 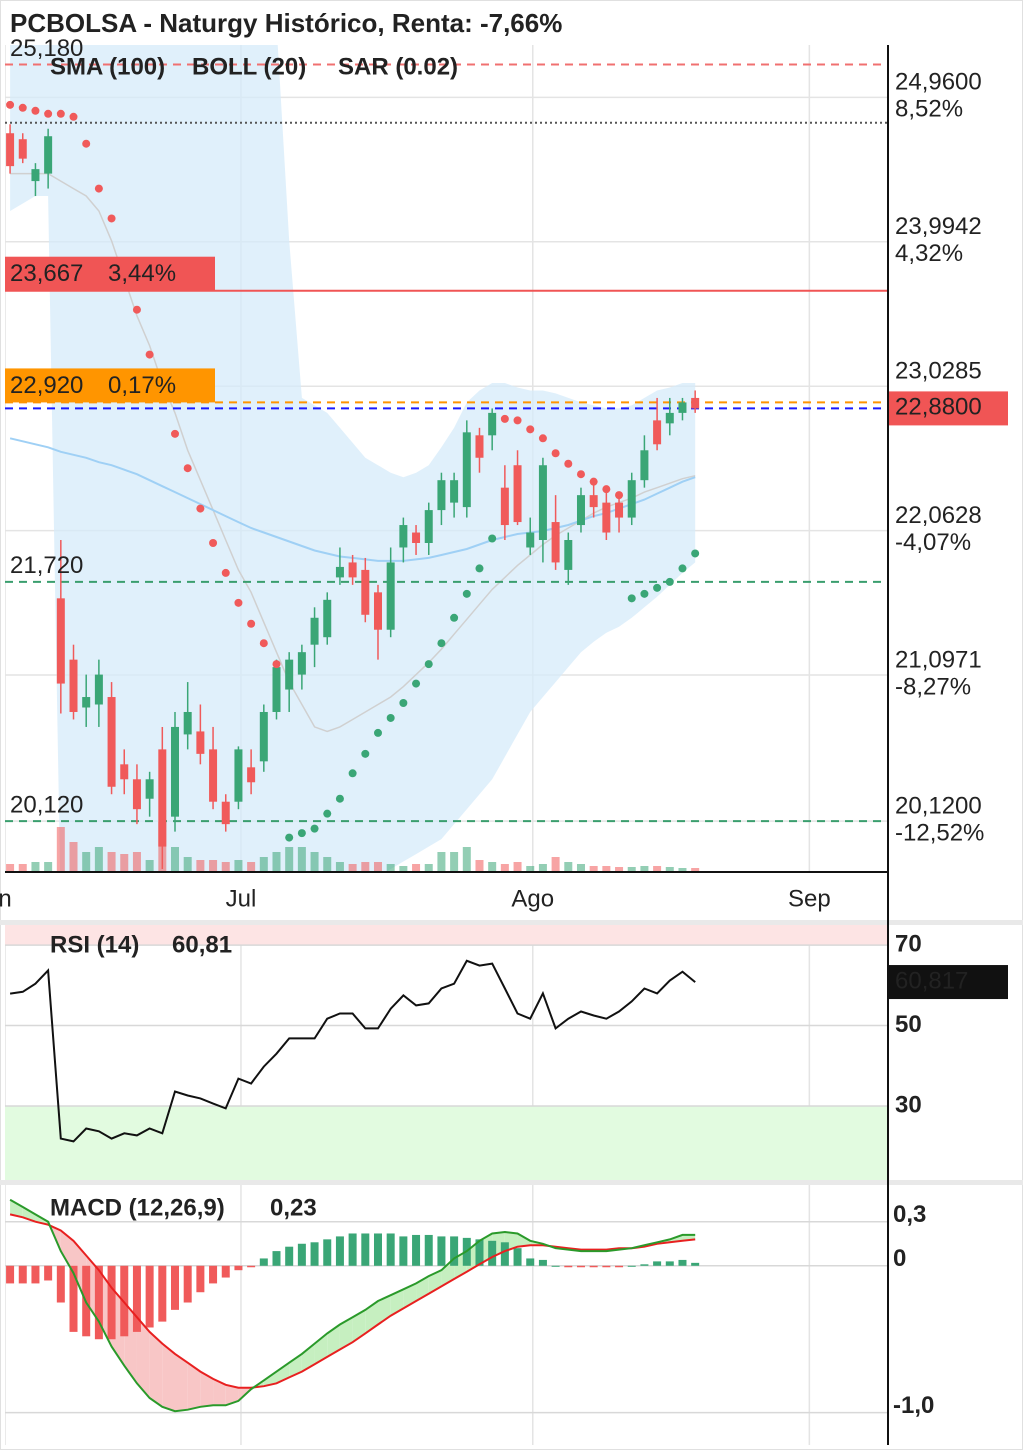 What do you see at coordinates (931, 980) in the screenshot?
I see `current-value-label: 60,817` at bounding box center [931, 980].